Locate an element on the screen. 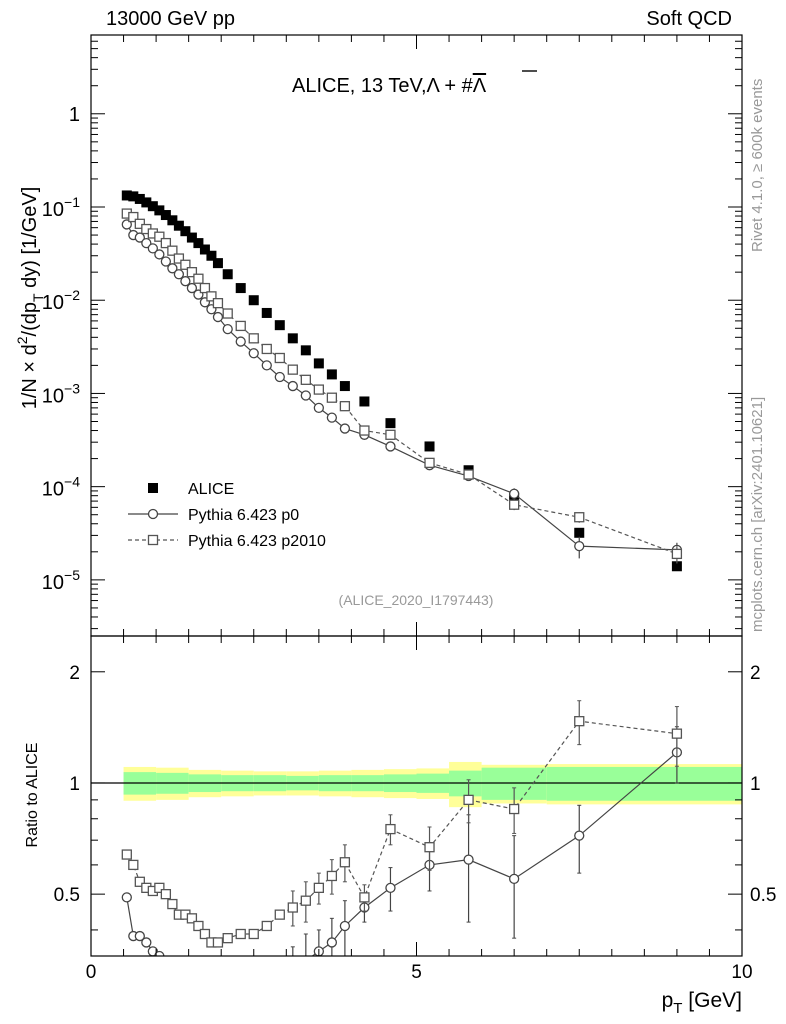  header-left: 13000 GeV pp is located at coordinates (170, 19).